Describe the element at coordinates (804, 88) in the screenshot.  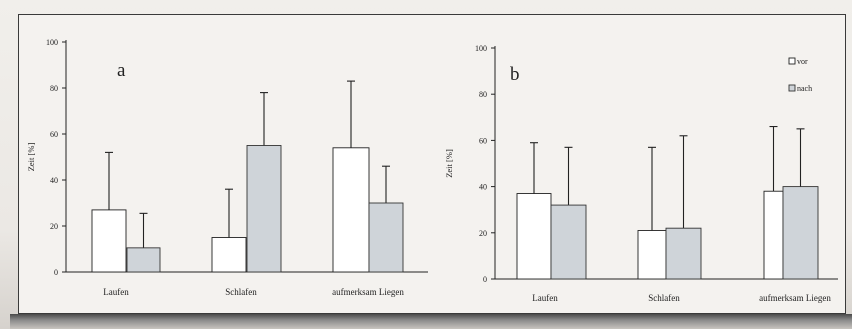
I see `legend-label: nach` at that location.